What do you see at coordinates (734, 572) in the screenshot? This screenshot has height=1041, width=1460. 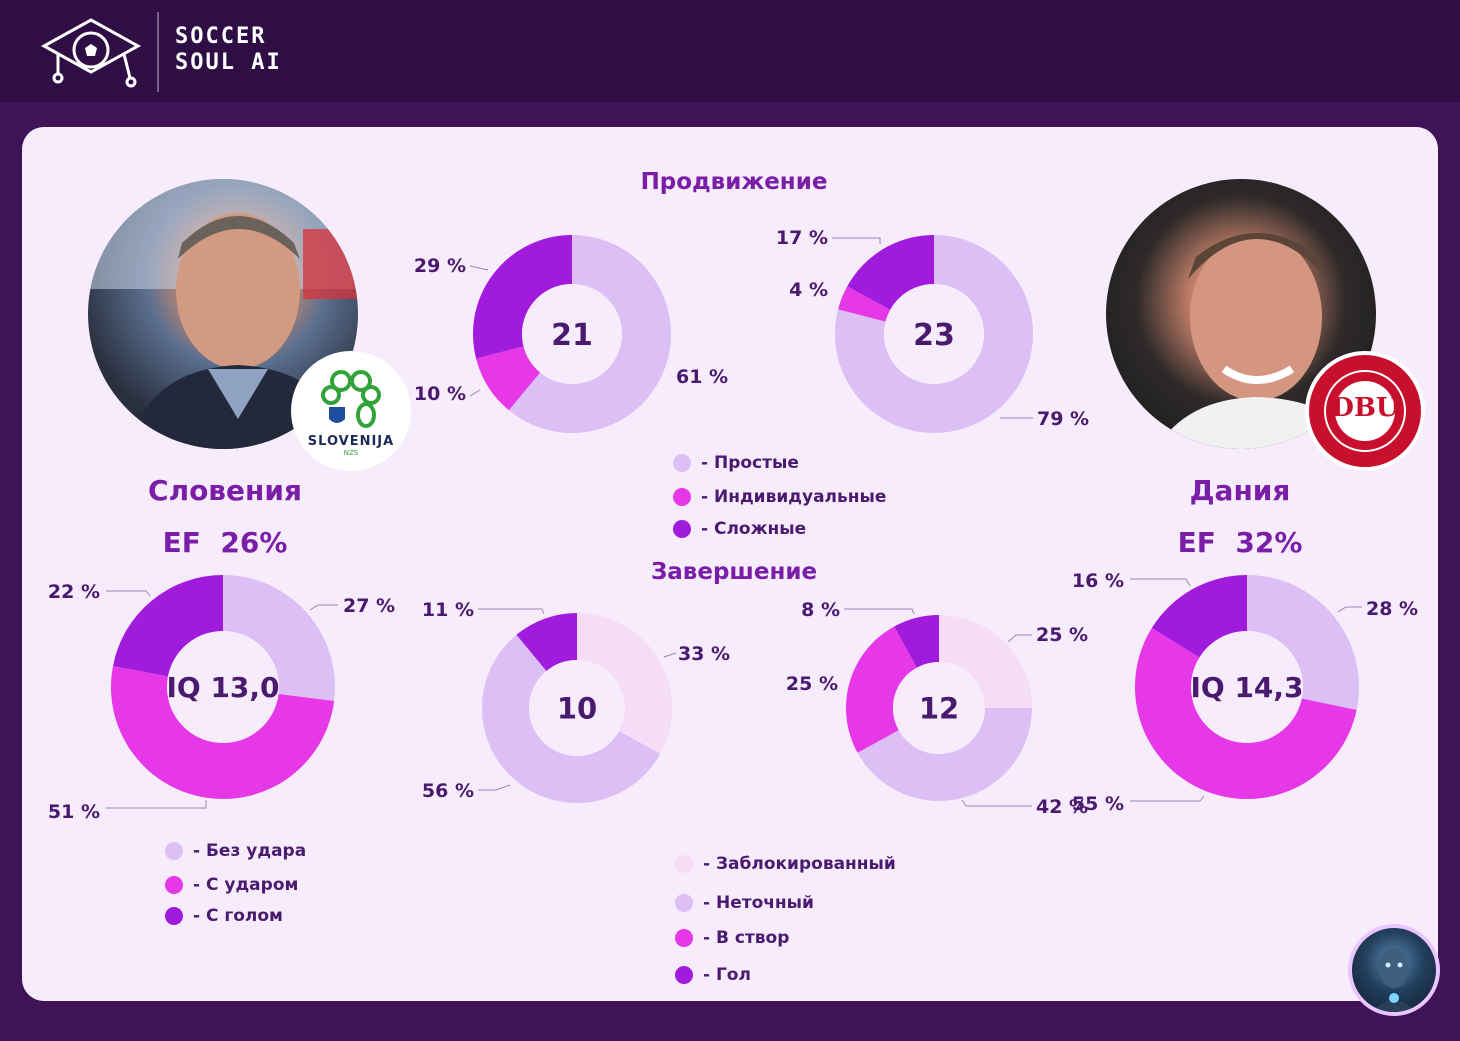 I see `section-finish-title: Завершение` at bounding box center [734, 572].